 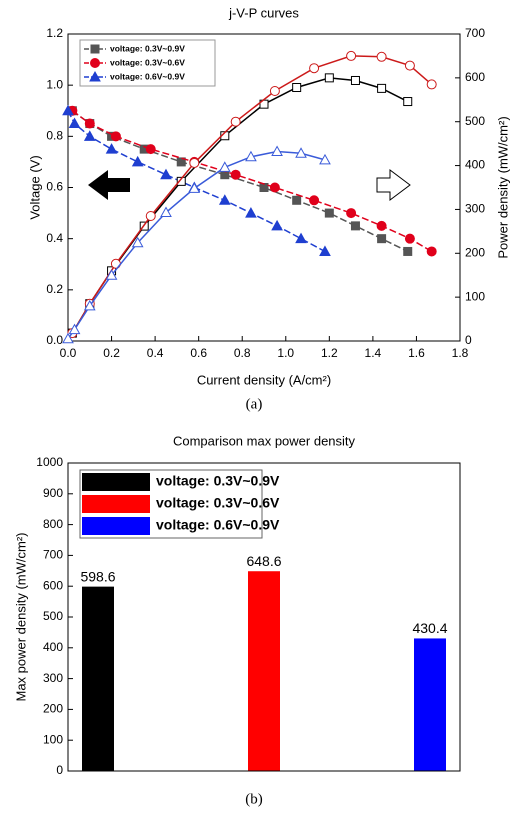 I want to click on y2-tick-label: 500, so click(x=475, y=121).